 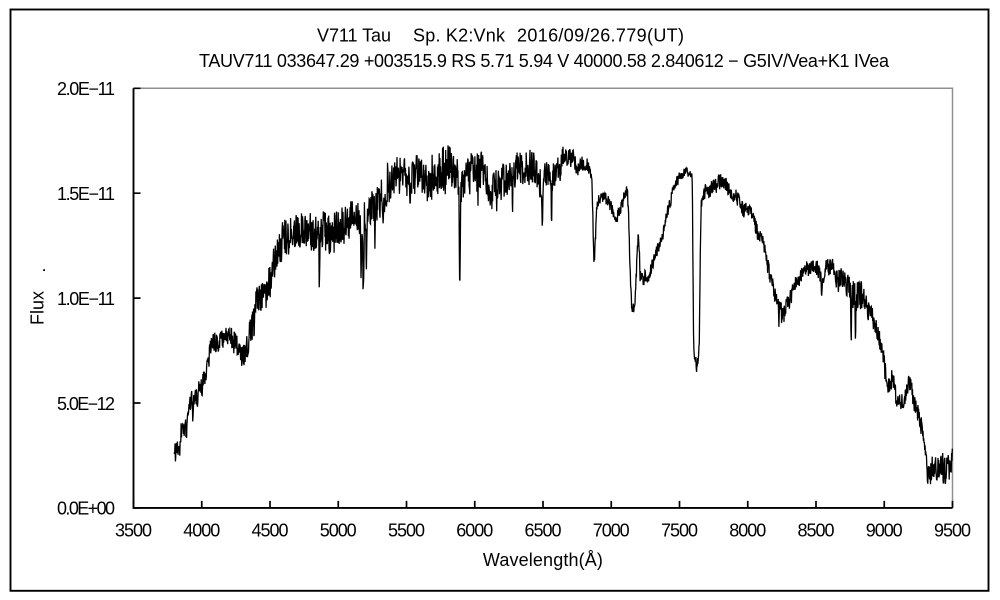 What do you see at coordinates (474, 531) in the screenshot?
I see `svg-text: 6000` at bounding box center [474, 531].